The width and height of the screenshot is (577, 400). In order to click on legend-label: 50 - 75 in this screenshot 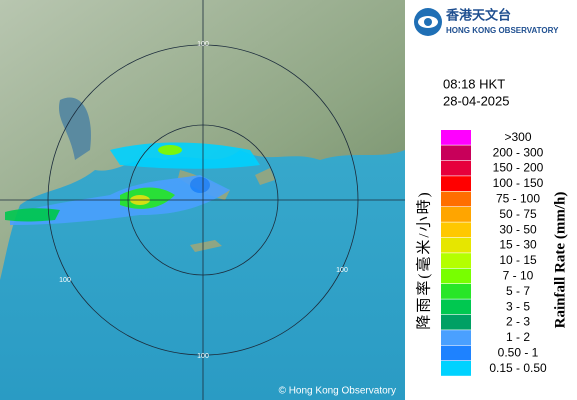, I will do `click(518, 214)`.